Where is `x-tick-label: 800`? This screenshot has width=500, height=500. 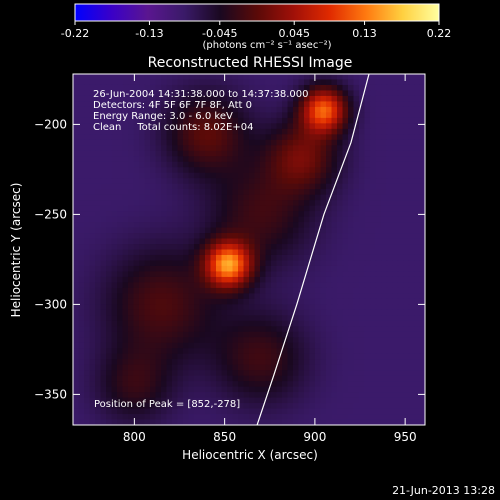
x-tick-label: 800 is located at coordinates (134, 437).